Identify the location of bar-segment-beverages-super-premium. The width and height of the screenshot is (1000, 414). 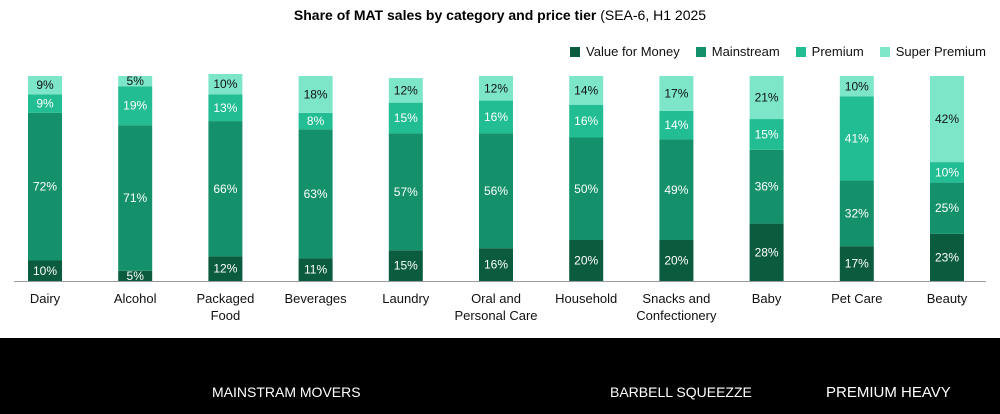
(315, 94).